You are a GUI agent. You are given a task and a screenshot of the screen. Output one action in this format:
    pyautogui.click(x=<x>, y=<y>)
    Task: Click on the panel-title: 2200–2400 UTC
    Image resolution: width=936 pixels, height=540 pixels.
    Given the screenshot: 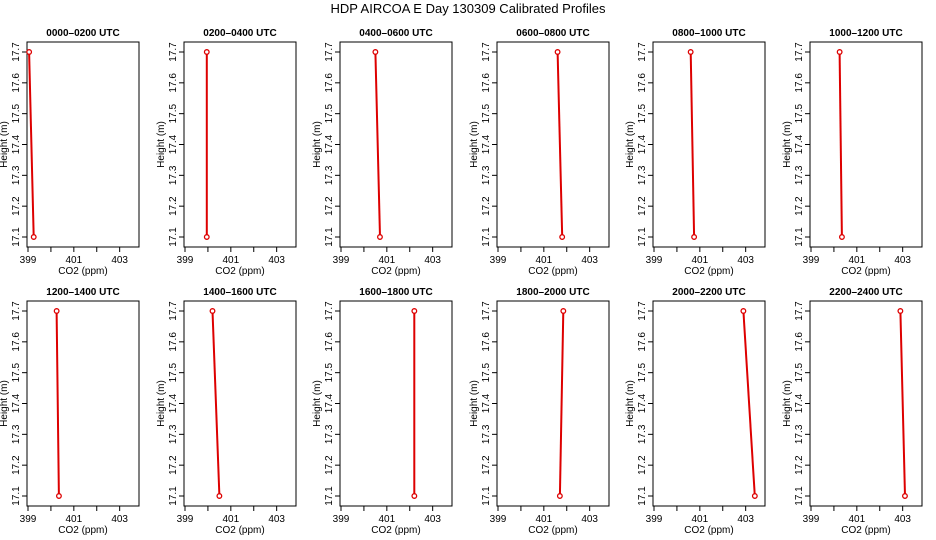 What is the action you would take?
    pyautogui.click(x=865, y=292)
    